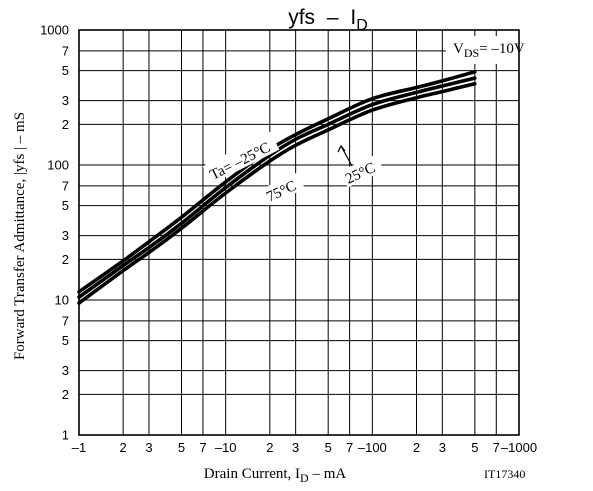  Describe the element at coordinates (341, 148) in the screenshot. I see `label-25c-arrowhead` at that location.